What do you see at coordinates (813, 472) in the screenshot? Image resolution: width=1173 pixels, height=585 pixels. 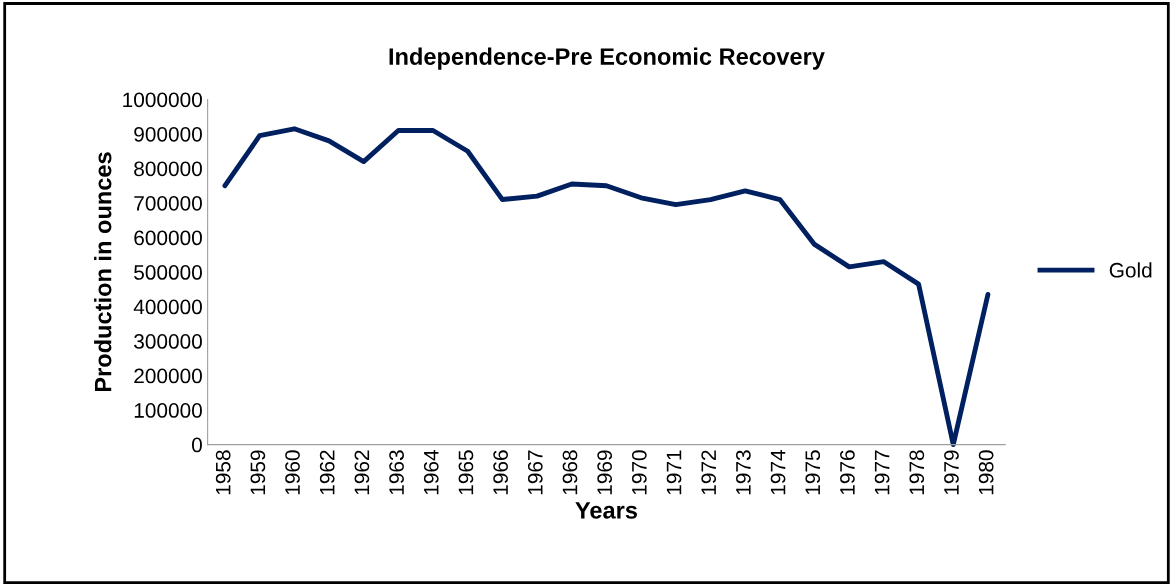 I see `x-tick-label: 1975` at bounding box center [813, 472].